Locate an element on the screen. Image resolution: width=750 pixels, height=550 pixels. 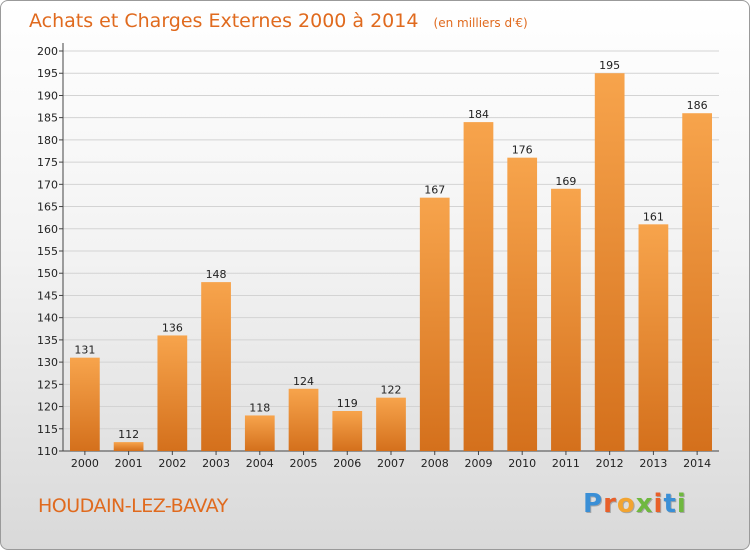
chart-unit: (en milliers d'€) is located at coordinates (481, 23).